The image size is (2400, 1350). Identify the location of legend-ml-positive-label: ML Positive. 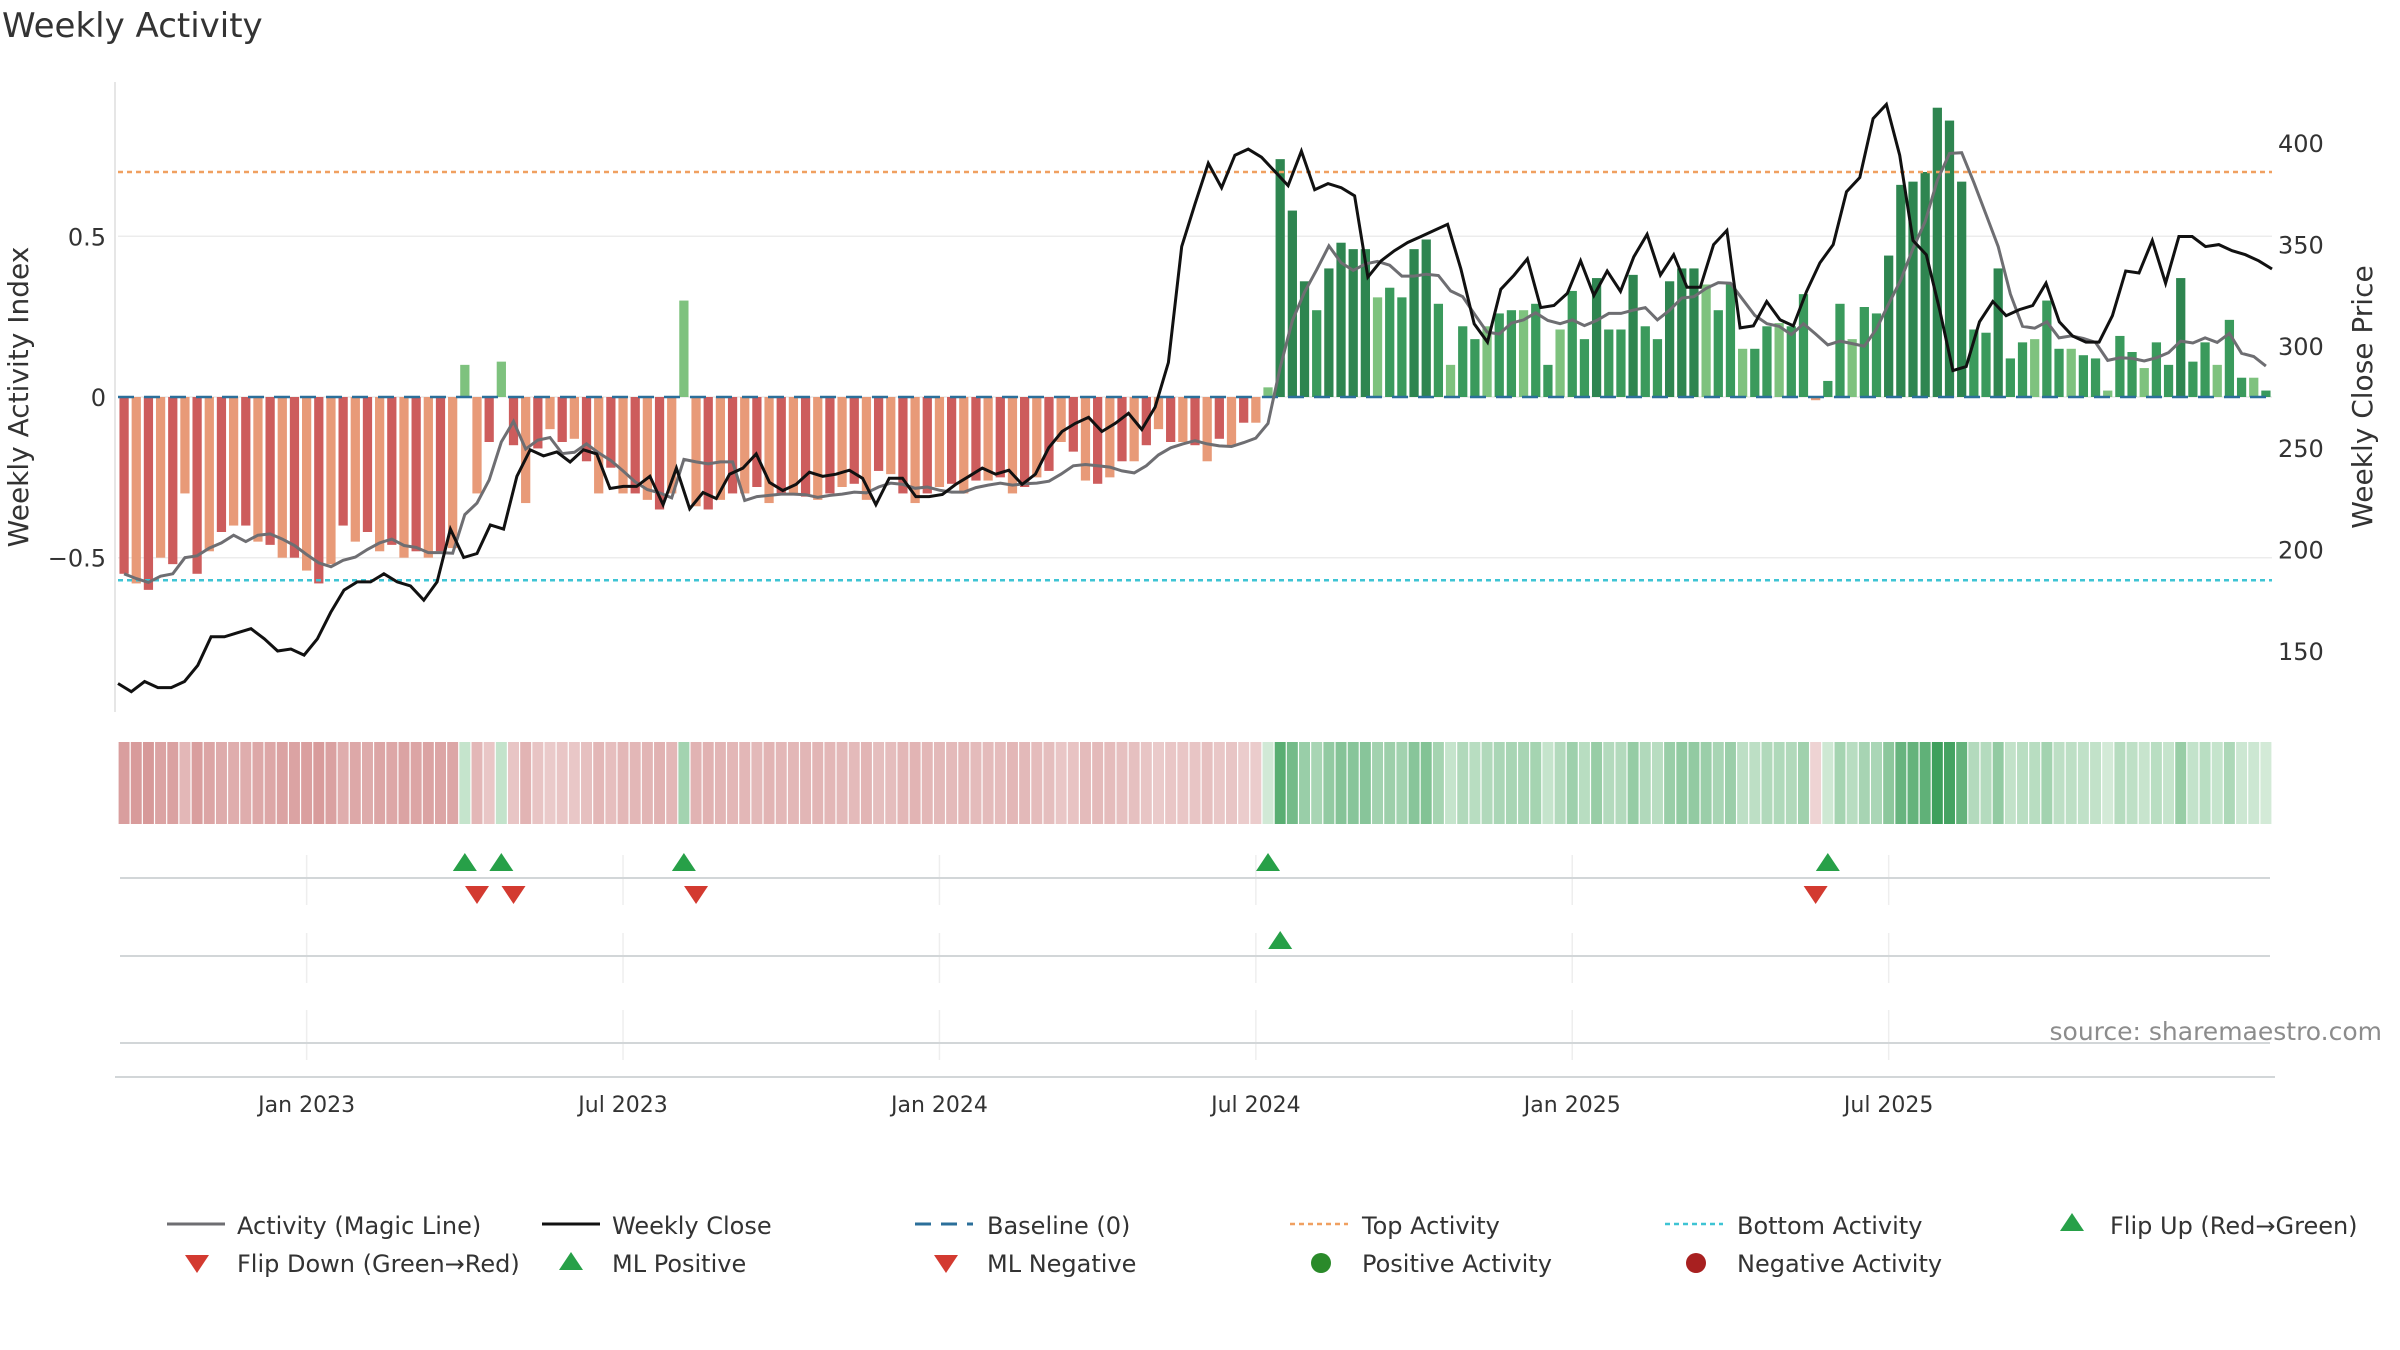
(679, 1264).